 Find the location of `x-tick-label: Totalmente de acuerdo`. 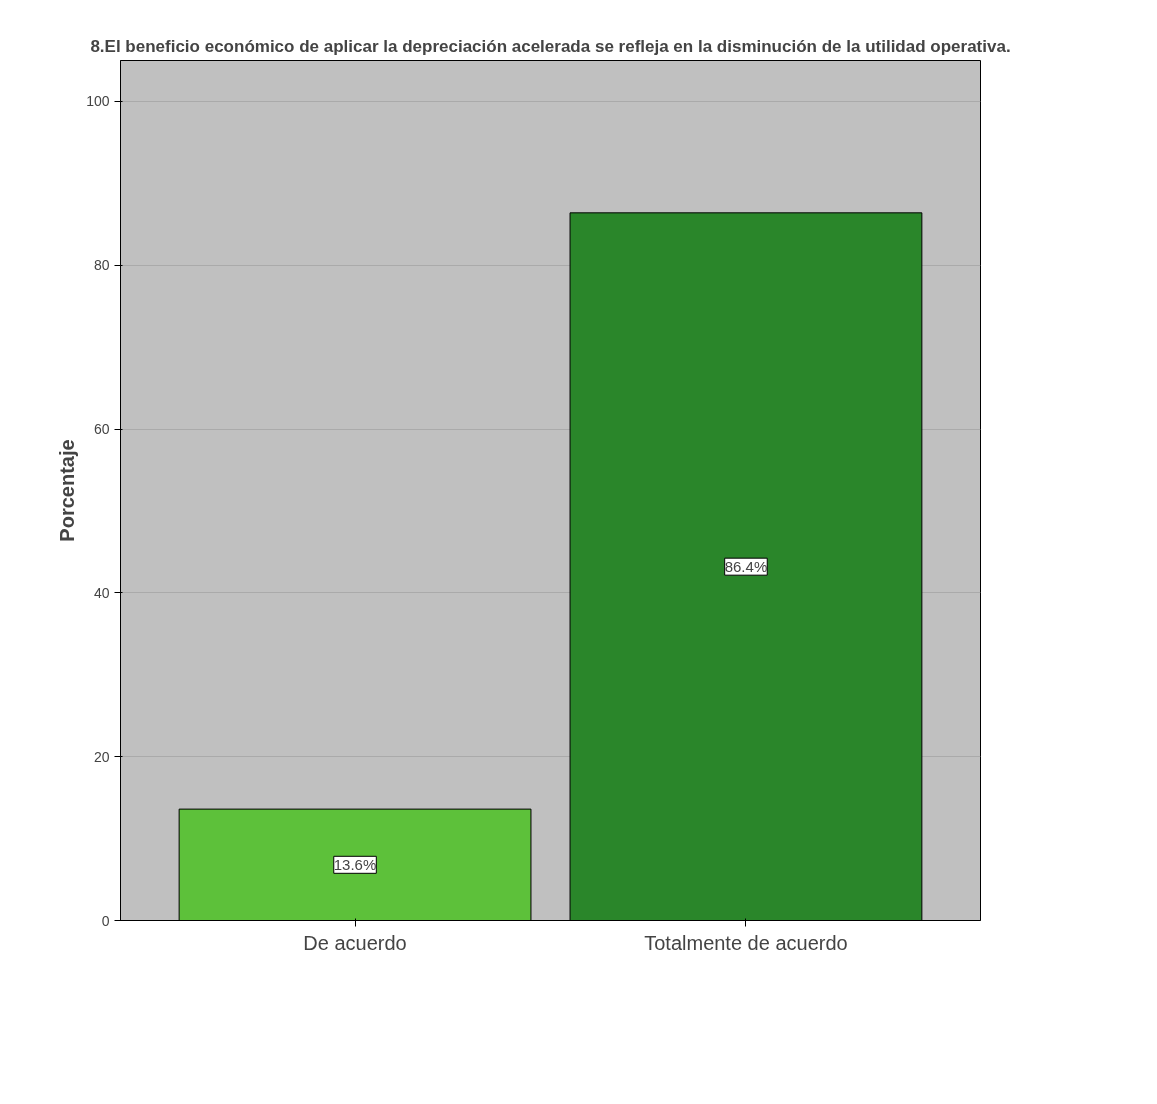

x-tick-label: Totalmente de acuerdo is located at coordinates (746, 942).